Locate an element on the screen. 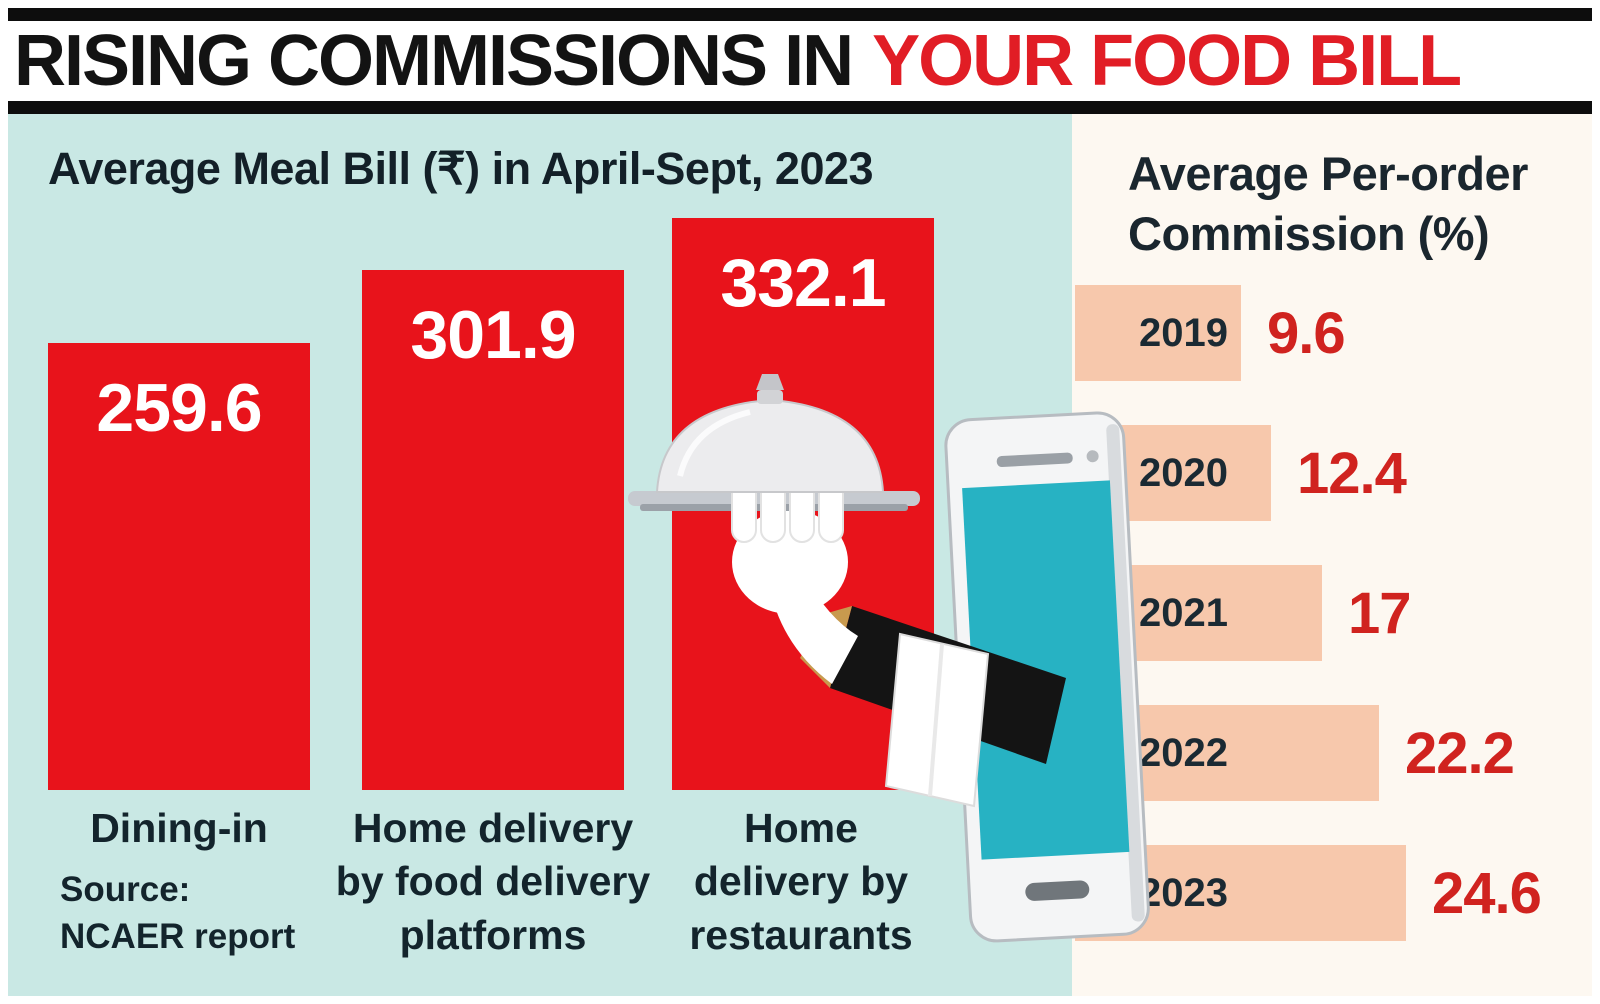 The height and width of the screenshot is (1004, 1600). year-label: 2019 is located at coordinates (1183, 332).